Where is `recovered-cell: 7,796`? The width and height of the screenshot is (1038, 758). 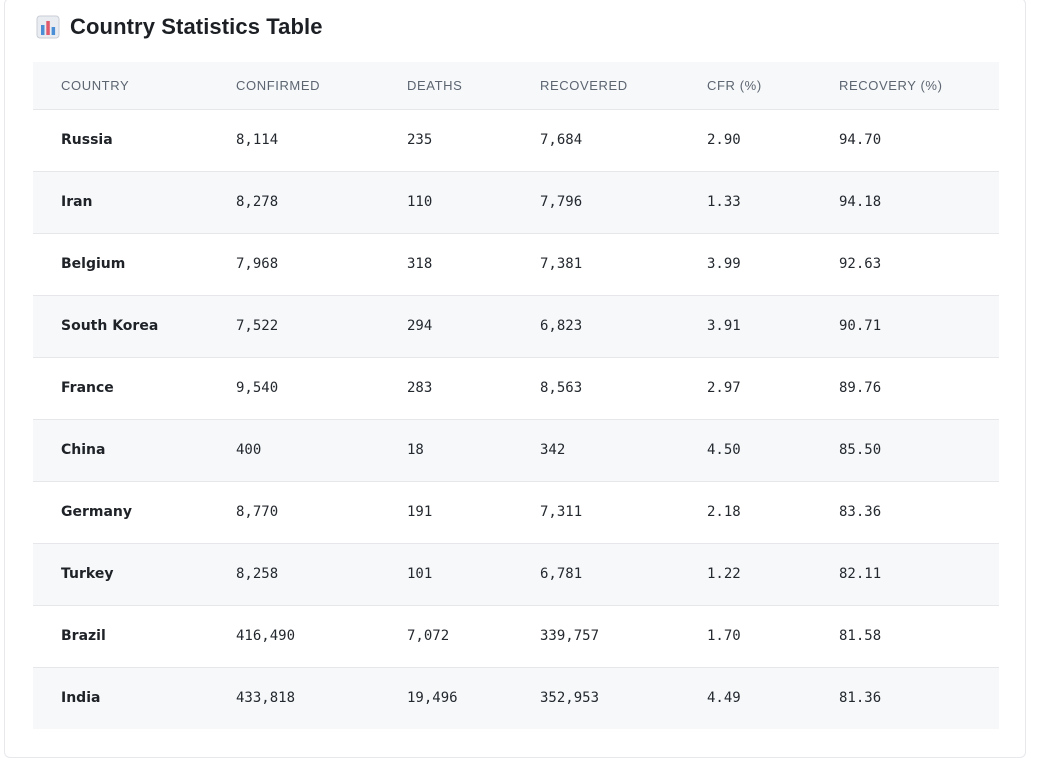
recovered-cell: 7,796 is located at coordinates (623, 202).